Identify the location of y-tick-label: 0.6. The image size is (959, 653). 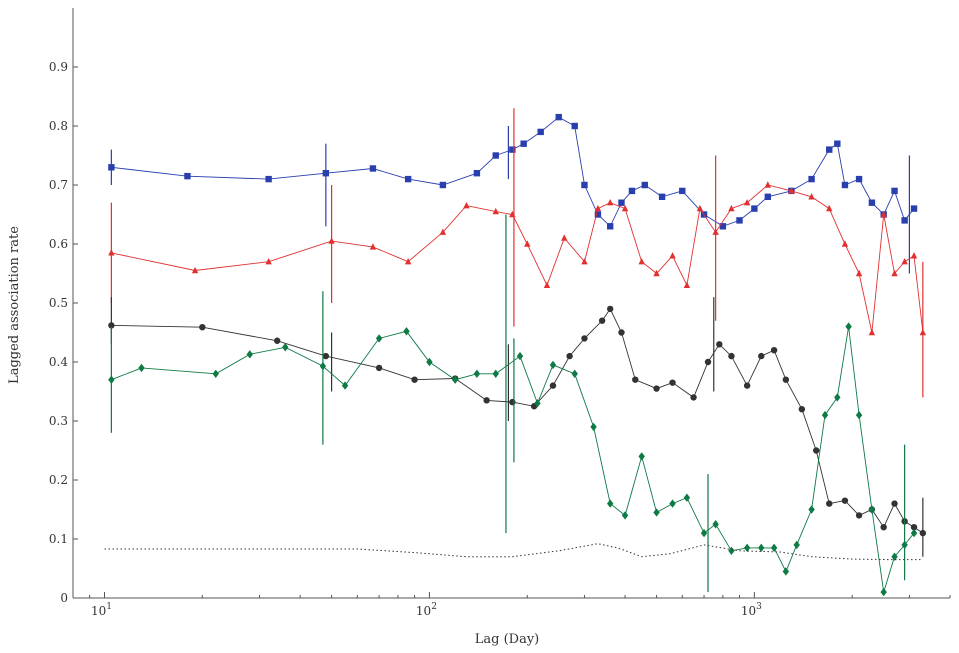
(58, 244).